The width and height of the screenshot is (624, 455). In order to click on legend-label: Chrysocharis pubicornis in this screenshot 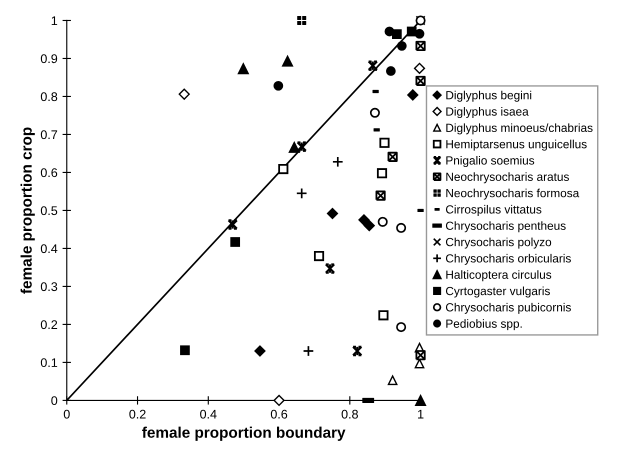, I will do `click(508, 308)`.